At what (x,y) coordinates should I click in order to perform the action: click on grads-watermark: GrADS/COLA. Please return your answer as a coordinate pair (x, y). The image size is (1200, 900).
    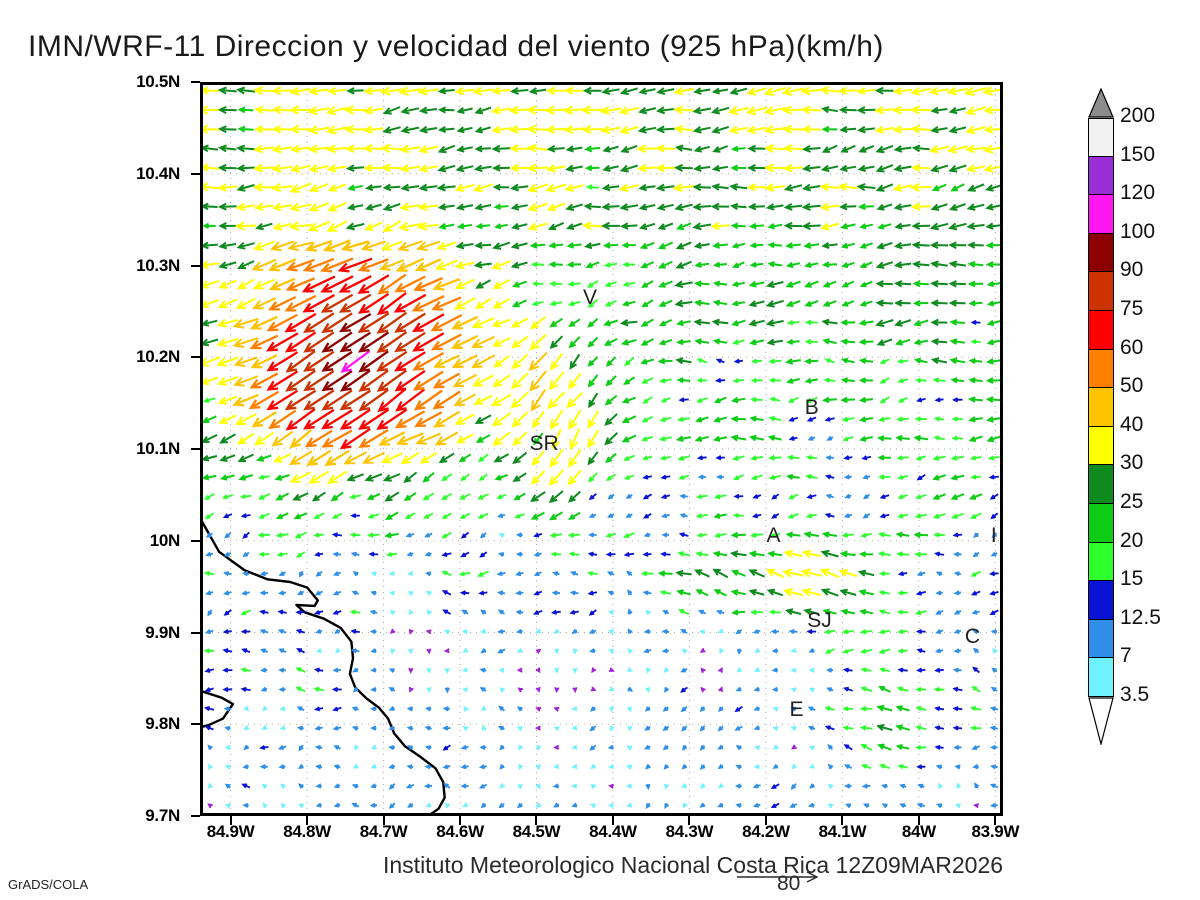
    Looking at the image, I should click on (48, 884).